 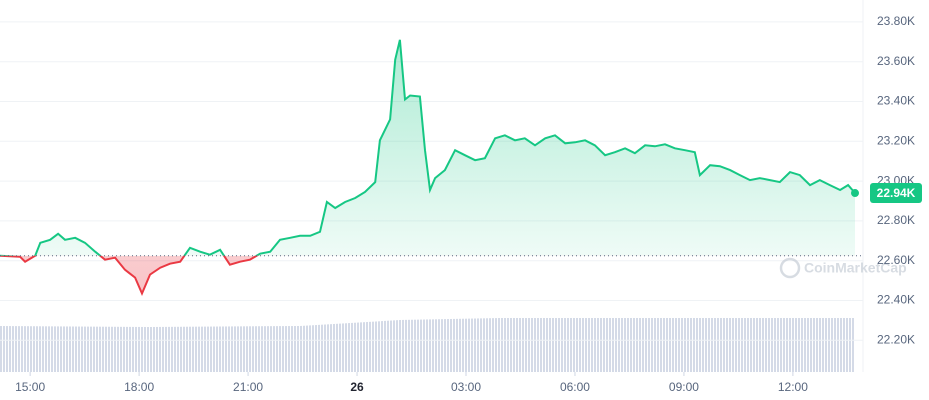 I want to click on x-tick-label: 21:00, so click(x=248, y=387).